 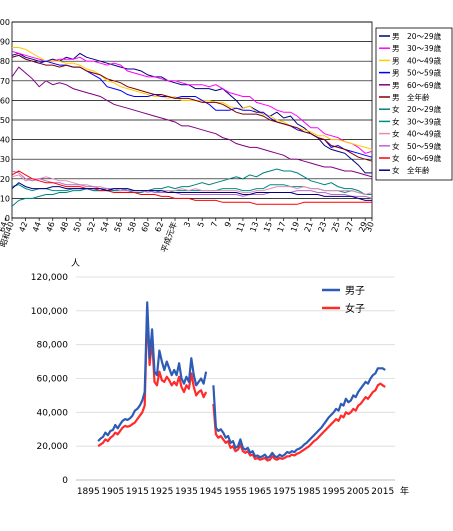 I want to click on c1-xtick-label: 48, so click(x=64, y=227).